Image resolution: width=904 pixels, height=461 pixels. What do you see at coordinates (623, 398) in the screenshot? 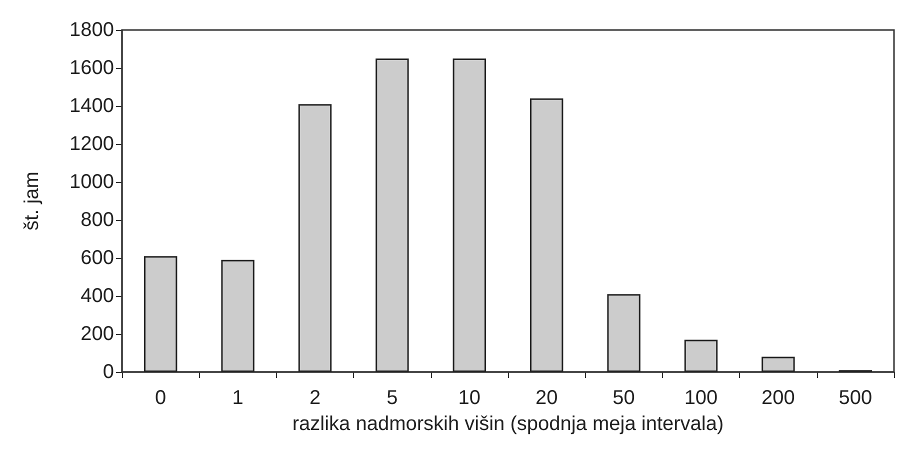
I see `x-tick-label: 50` at bounding box center [623, 398].